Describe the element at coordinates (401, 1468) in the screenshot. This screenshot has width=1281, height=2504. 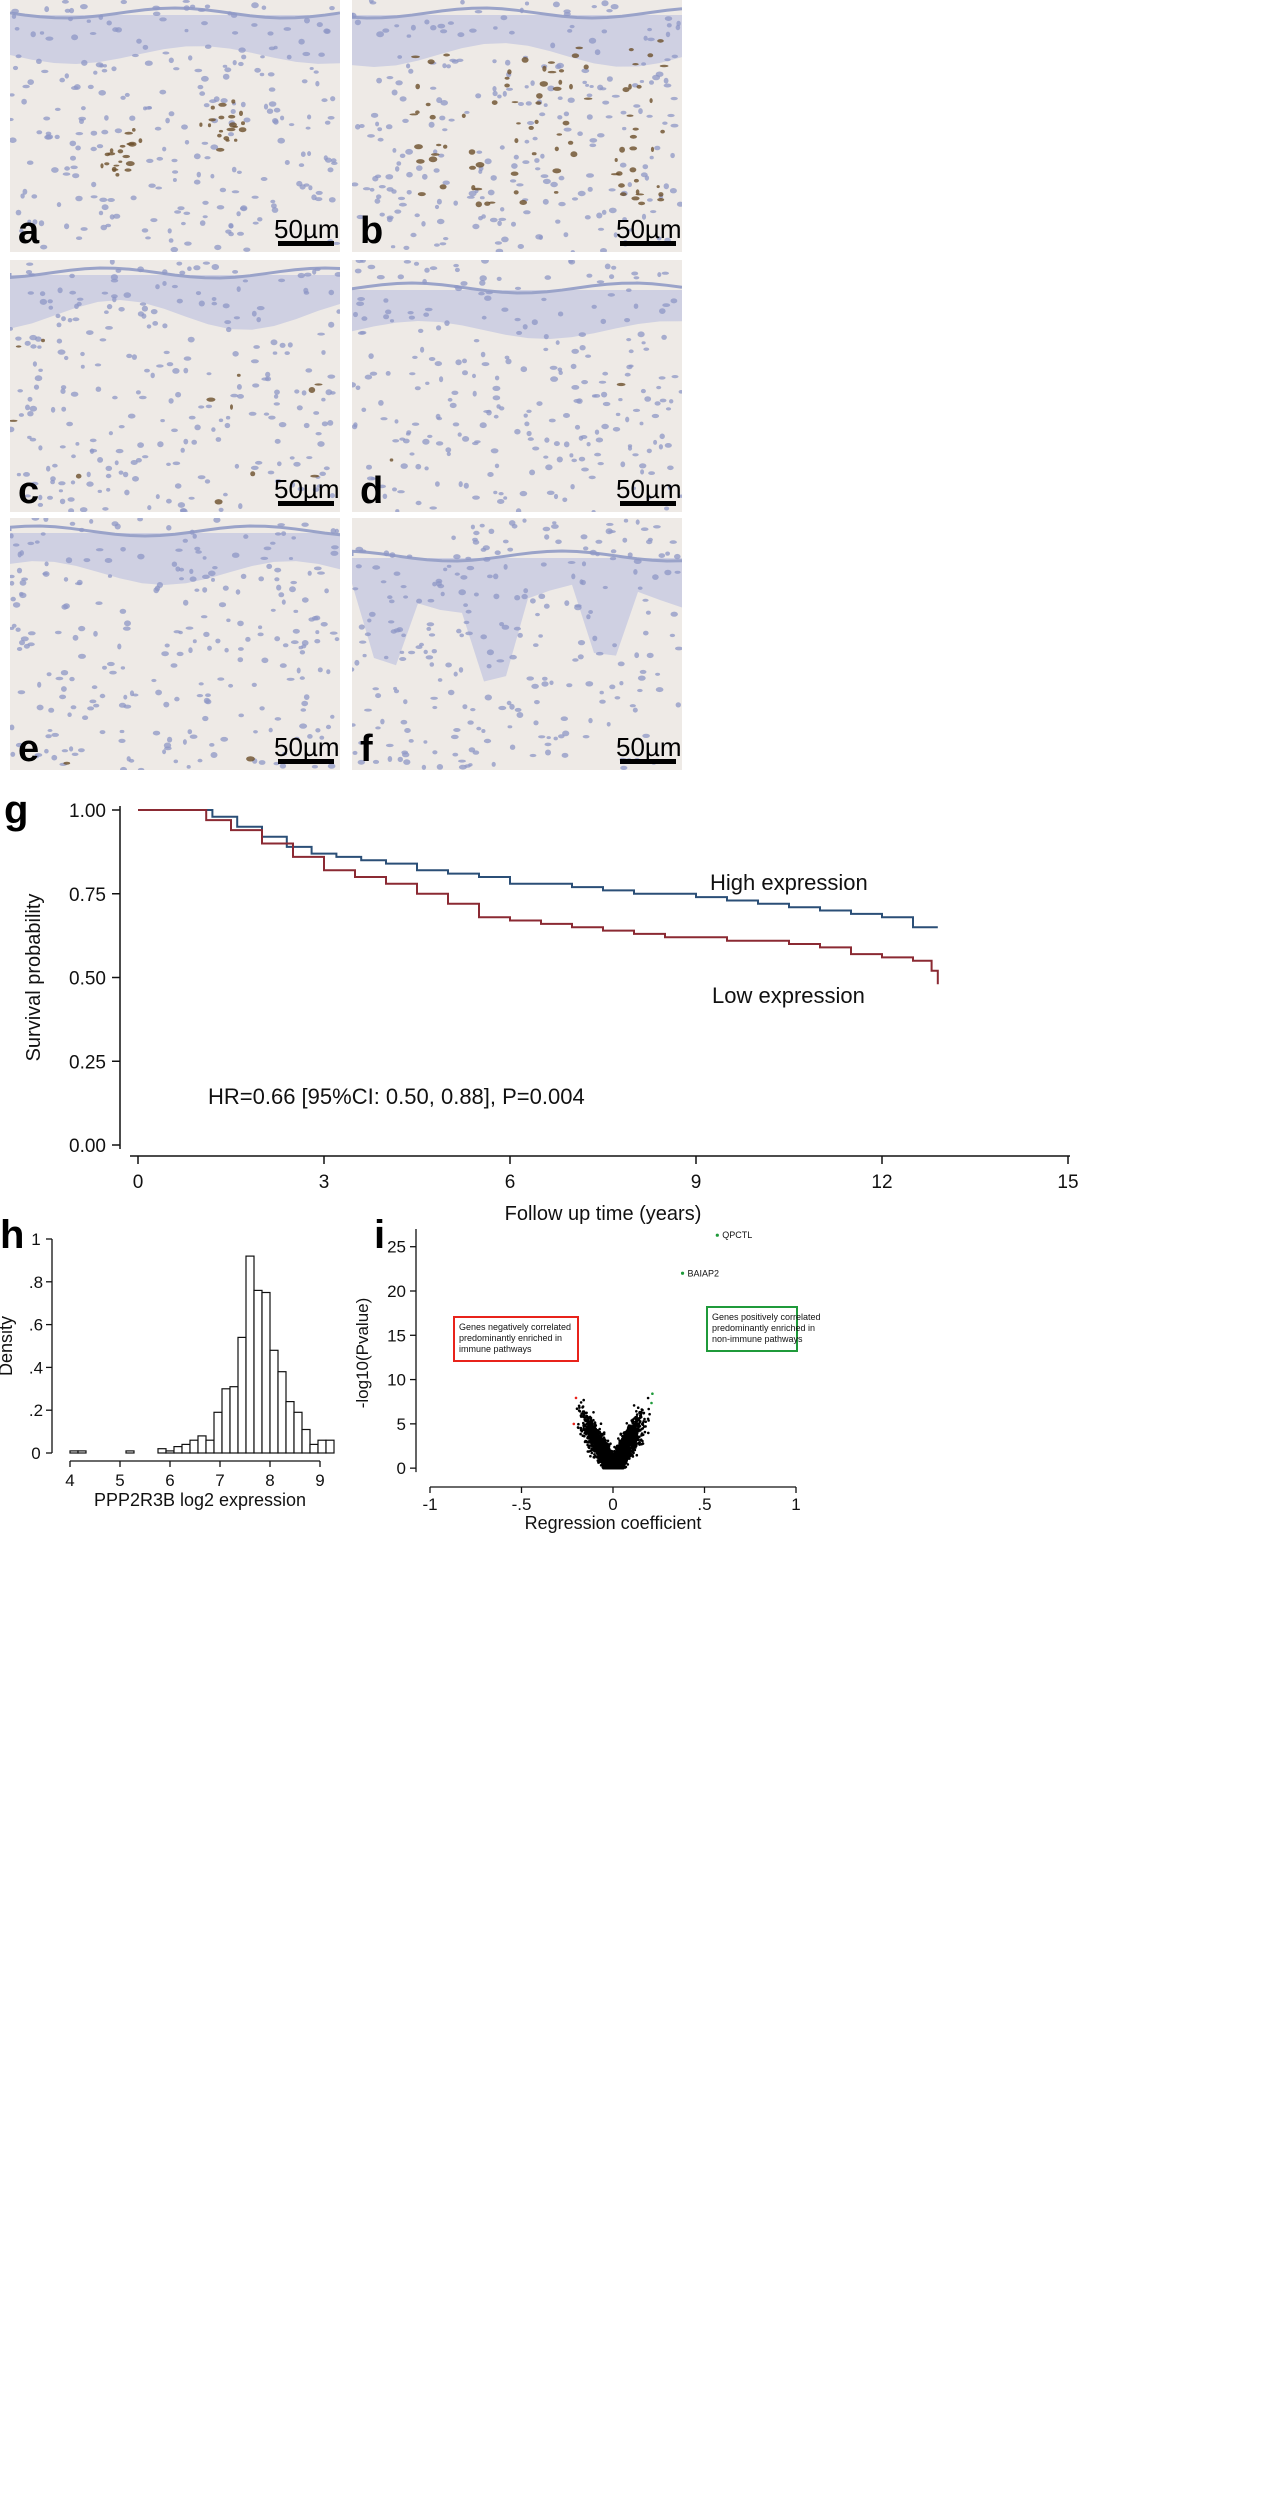
I see `y-tick-label: 0` at that location.